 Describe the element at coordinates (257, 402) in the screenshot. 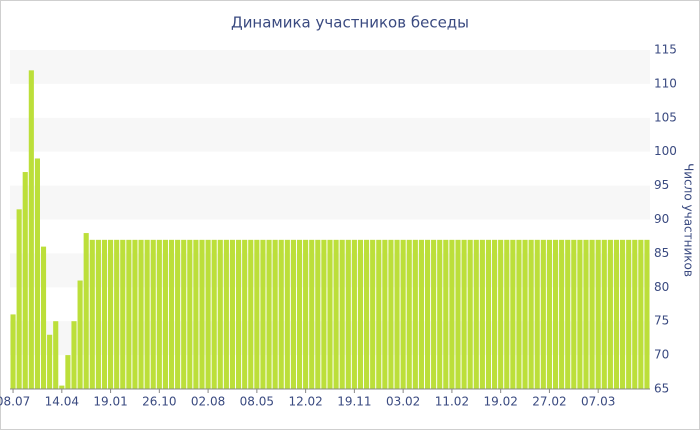

I see `x-tick-label: 08.05` at that location.